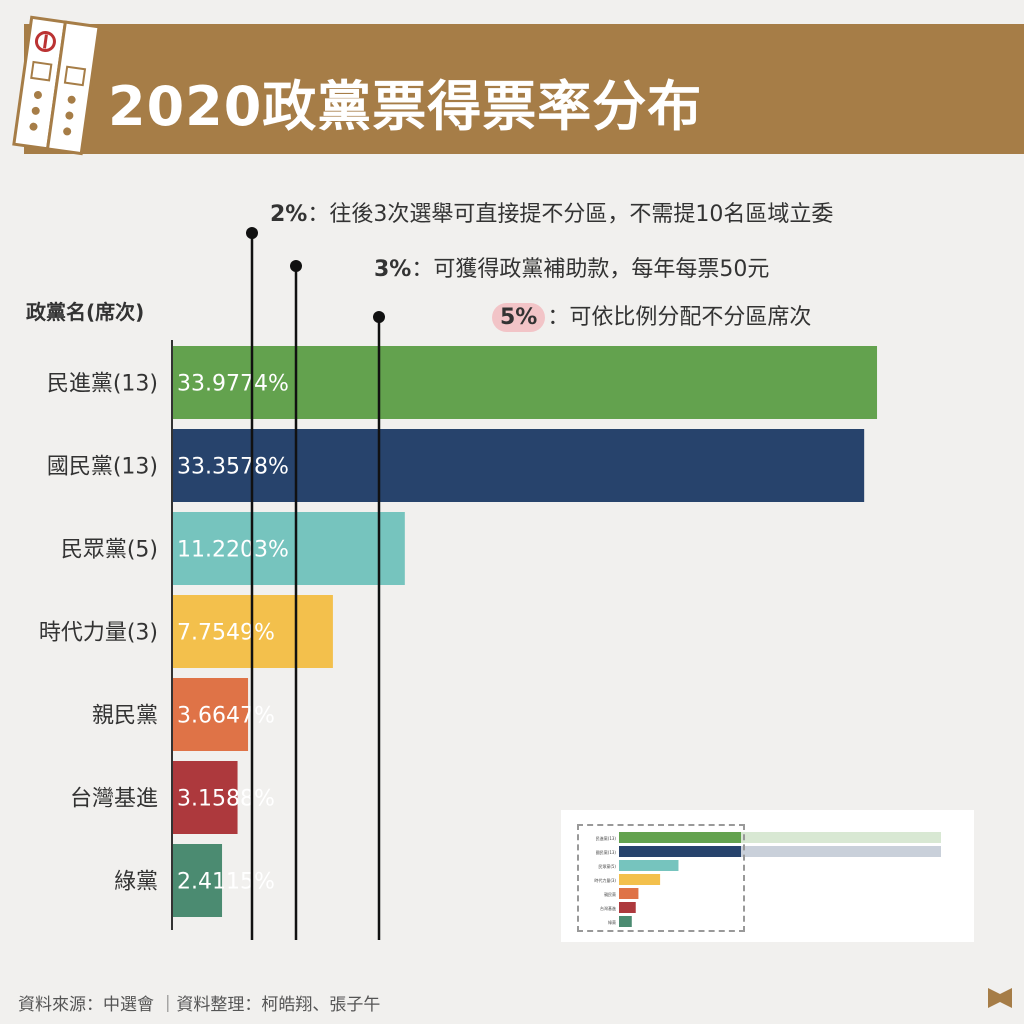  What do you see at coordinates (136, 882) in the screenshot?
I see `category-label-6: 綠黨` at bounding box center [136, 882].